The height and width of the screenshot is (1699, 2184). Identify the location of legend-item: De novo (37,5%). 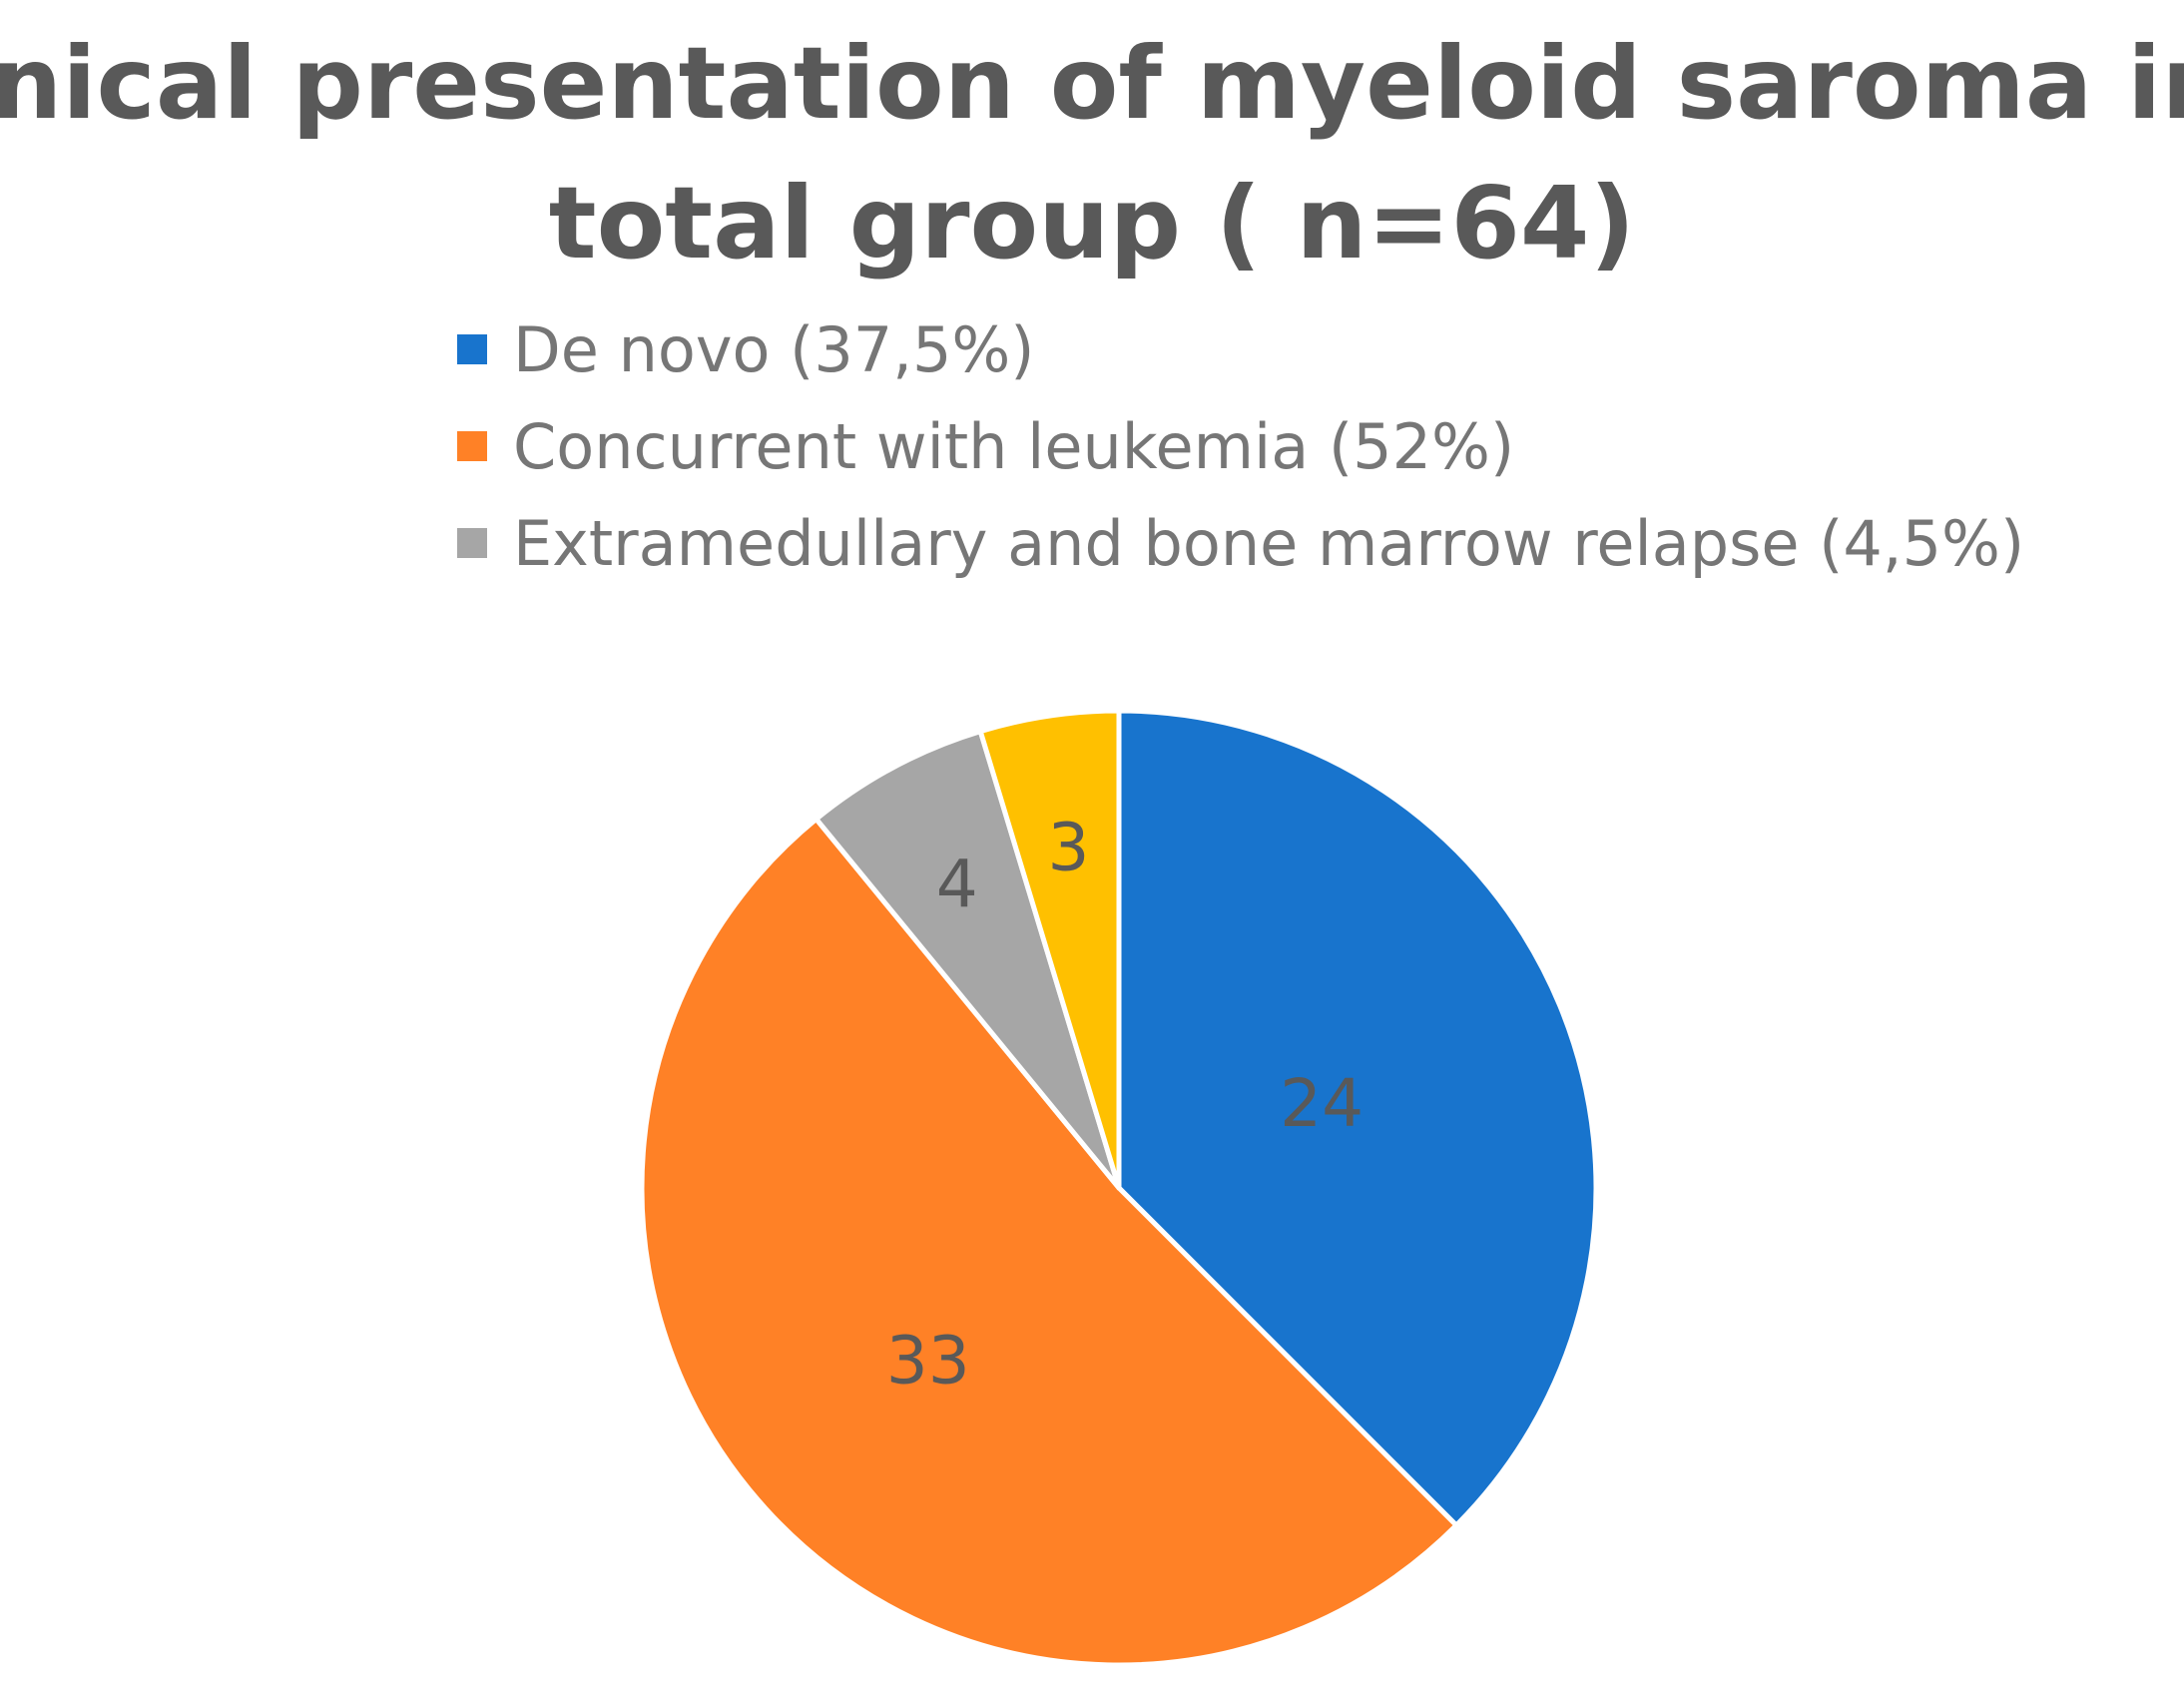
(746, 349).